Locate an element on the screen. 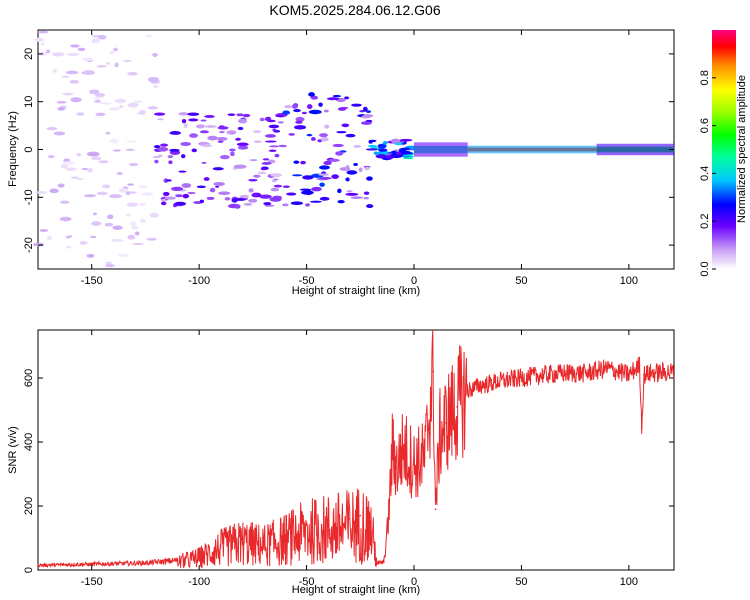 The image size is (750, 600). spectrogram-band-halo is located at coordinates (441, 149).